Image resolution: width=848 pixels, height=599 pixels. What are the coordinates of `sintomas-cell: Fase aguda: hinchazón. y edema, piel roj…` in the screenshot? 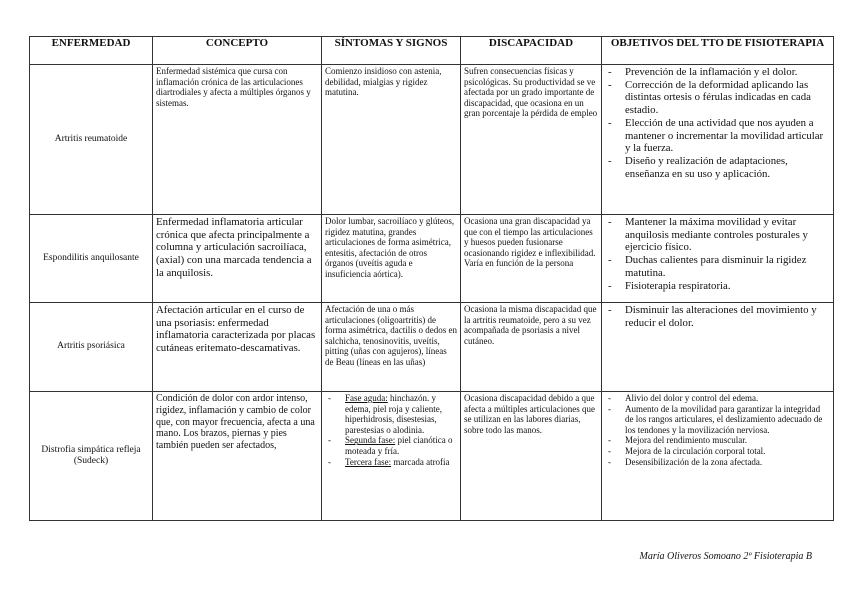 It's located at (391, 456).